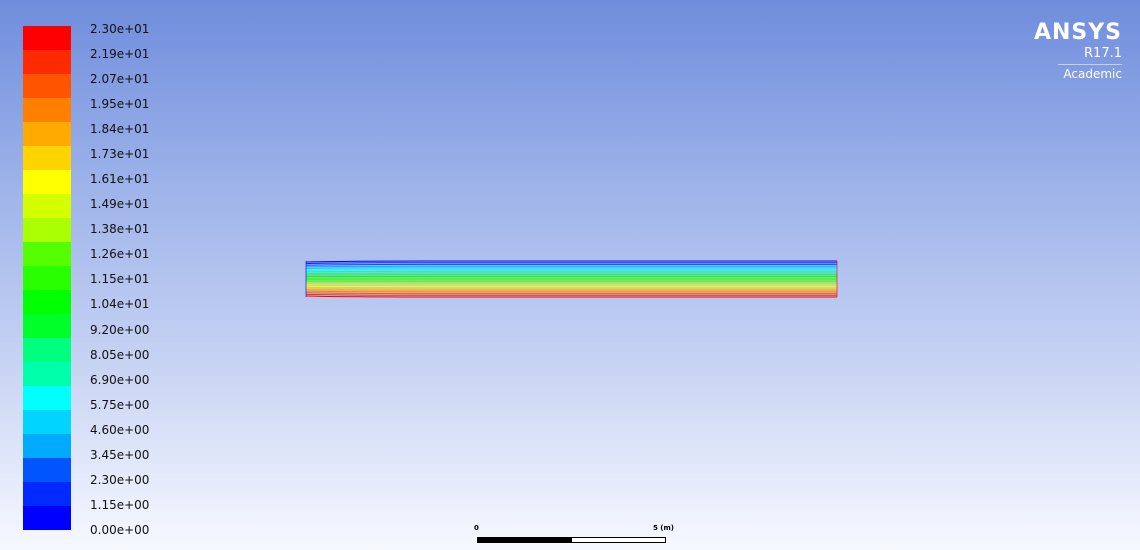  I want to click on logo-divider, so click(1090, 64).